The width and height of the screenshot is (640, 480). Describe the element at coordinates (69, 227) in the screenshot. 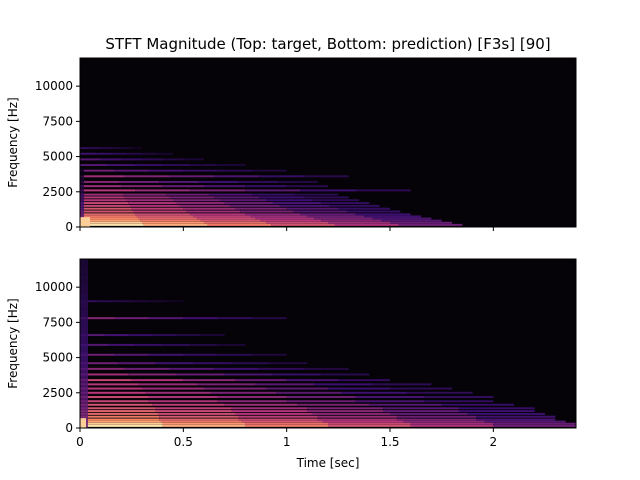

I see `y-tick-label: 0` at that location.